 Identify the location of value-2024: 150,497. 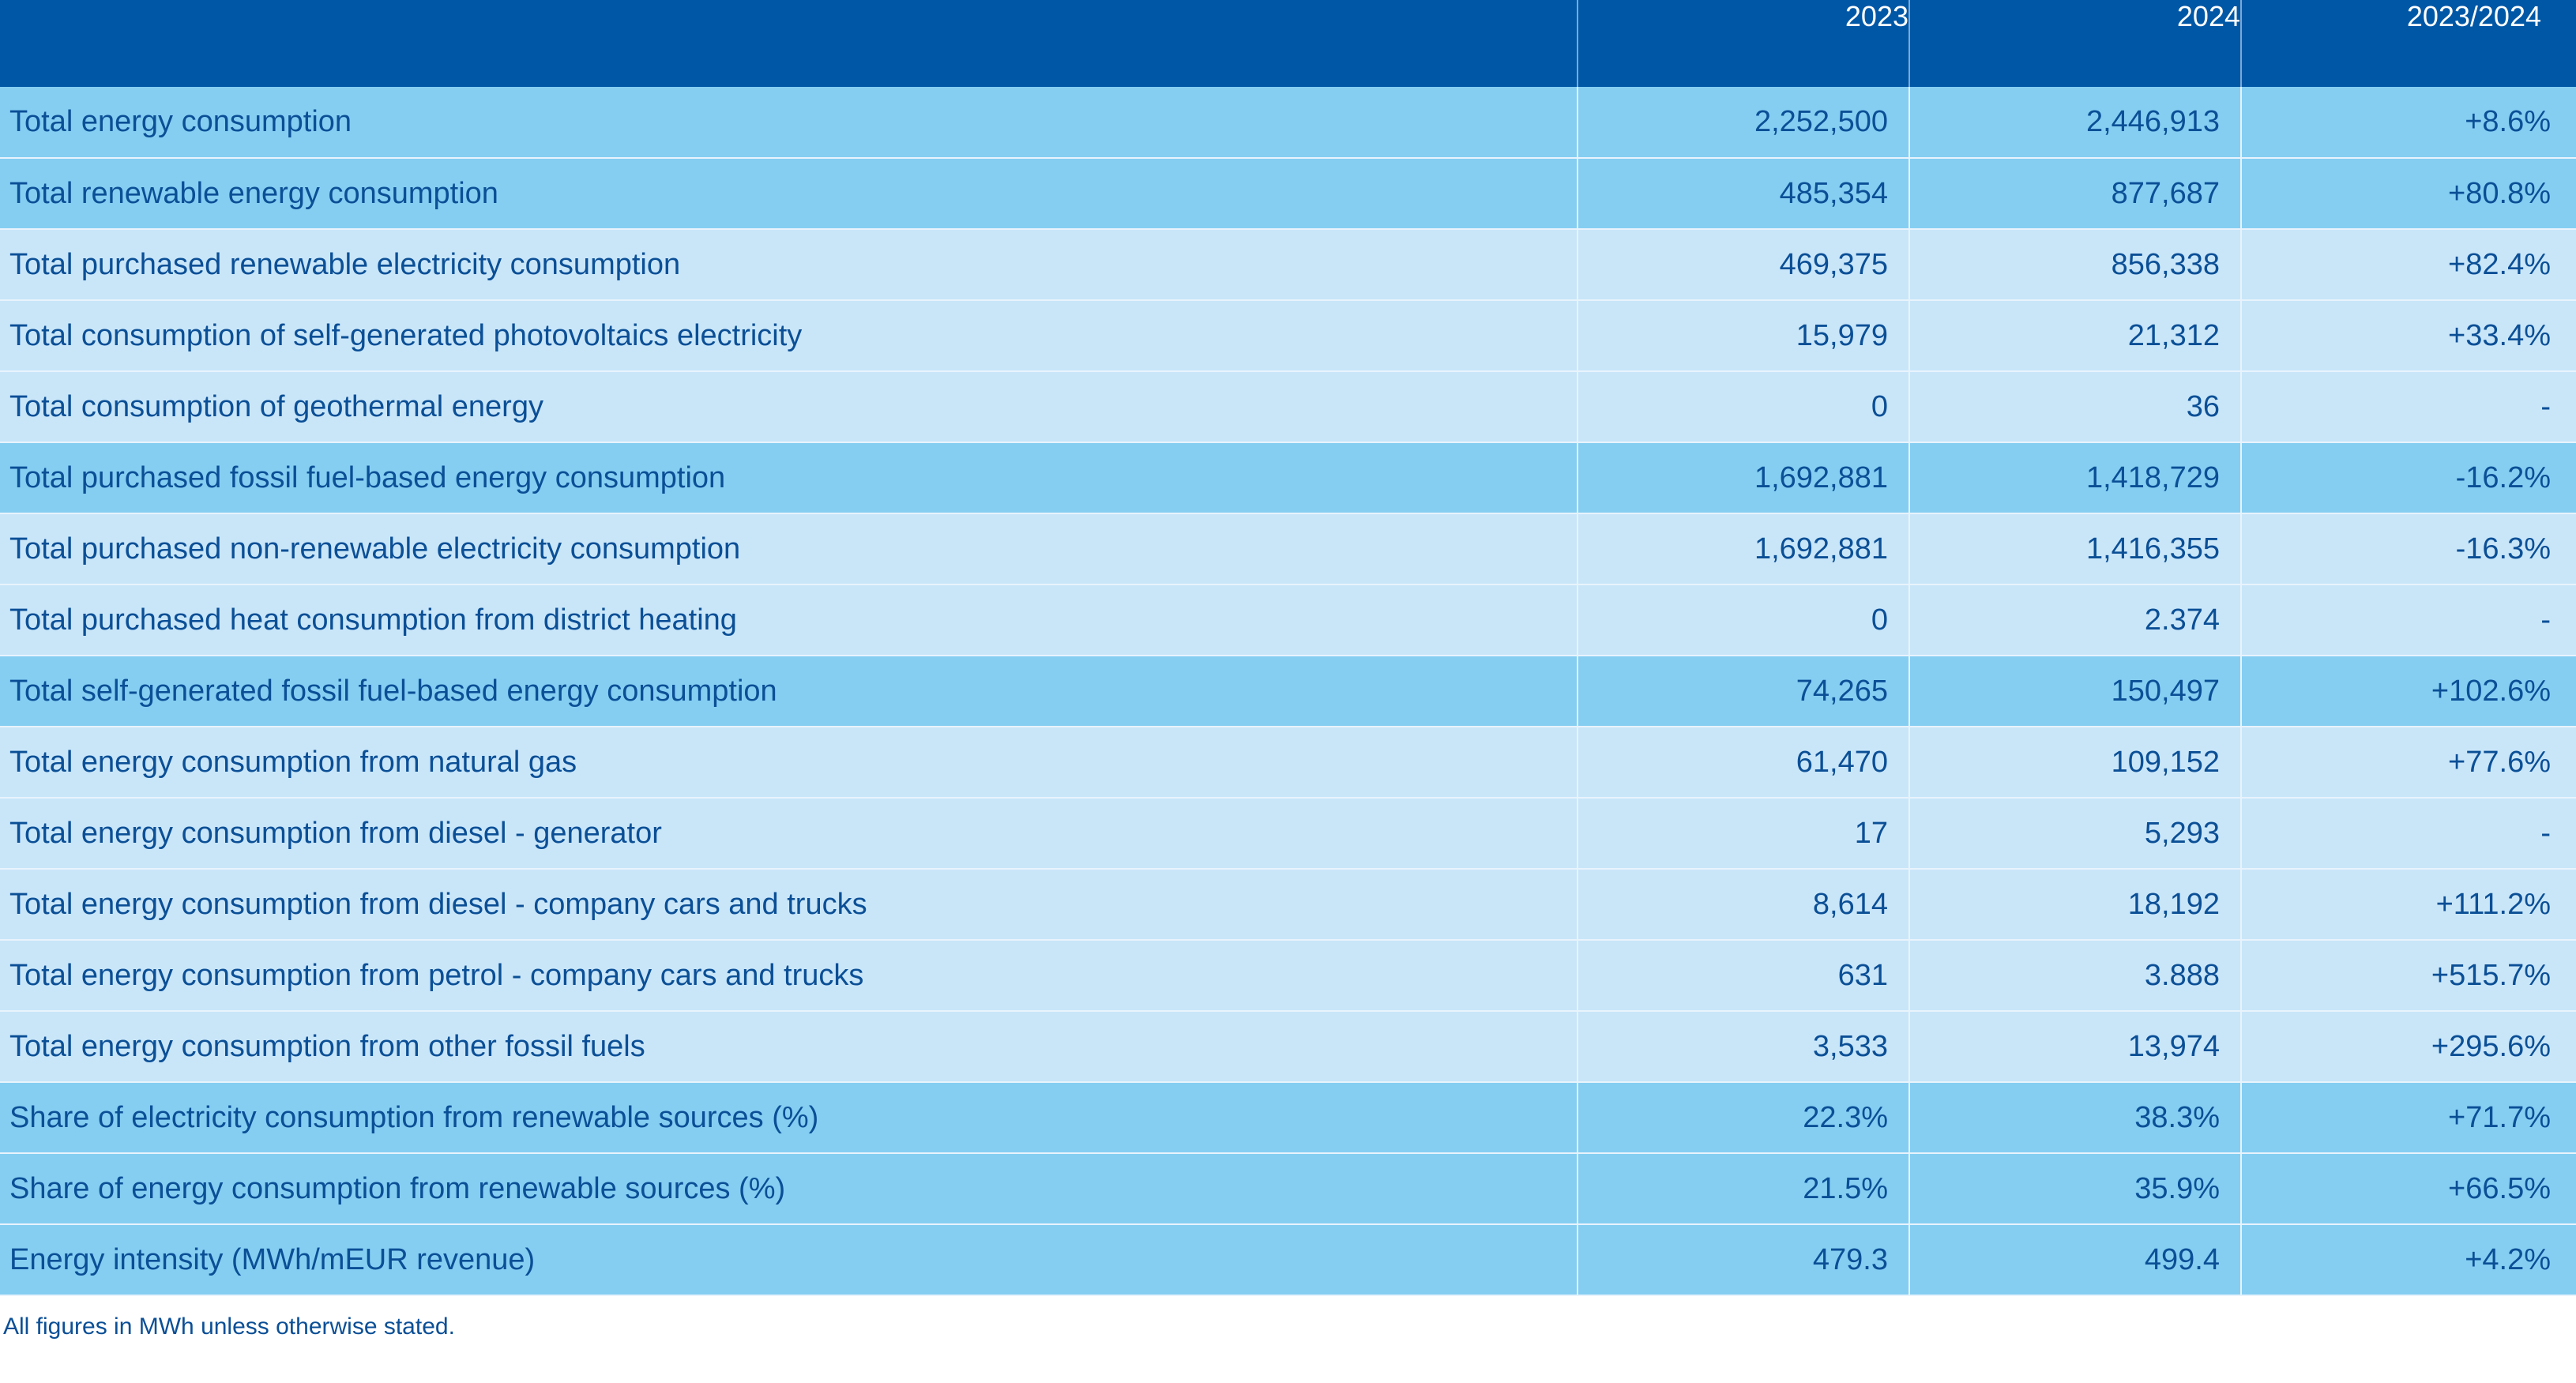
(2075, 691).